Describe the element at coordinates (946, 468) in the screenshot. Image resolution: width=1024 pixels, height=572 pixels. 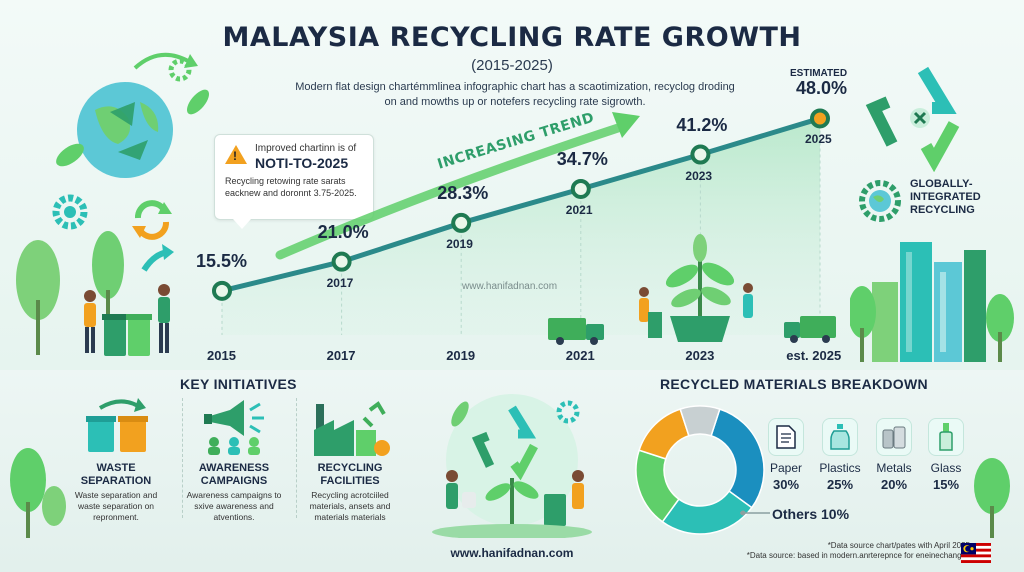
I see `glass-name: Glass` at that location.